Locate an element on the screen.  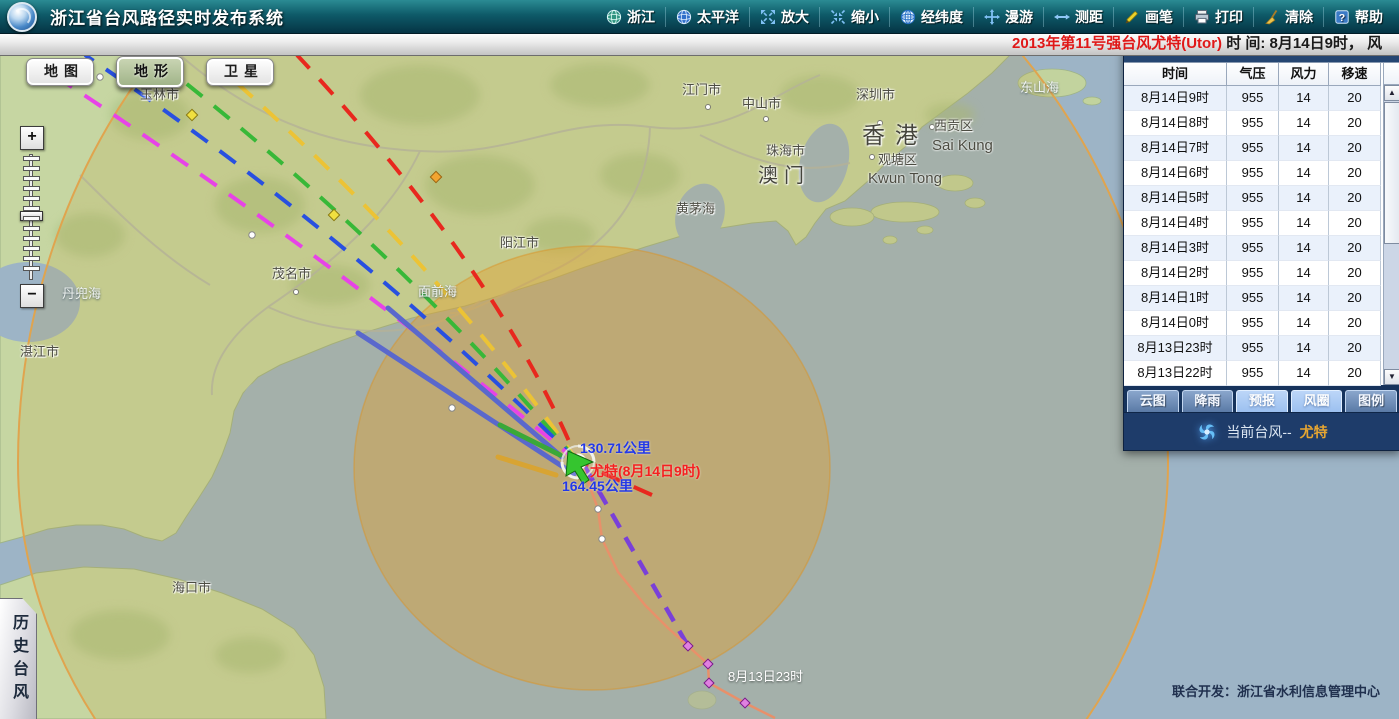
map-label-city: 黄茅海 is located at coordinates (696, 208).